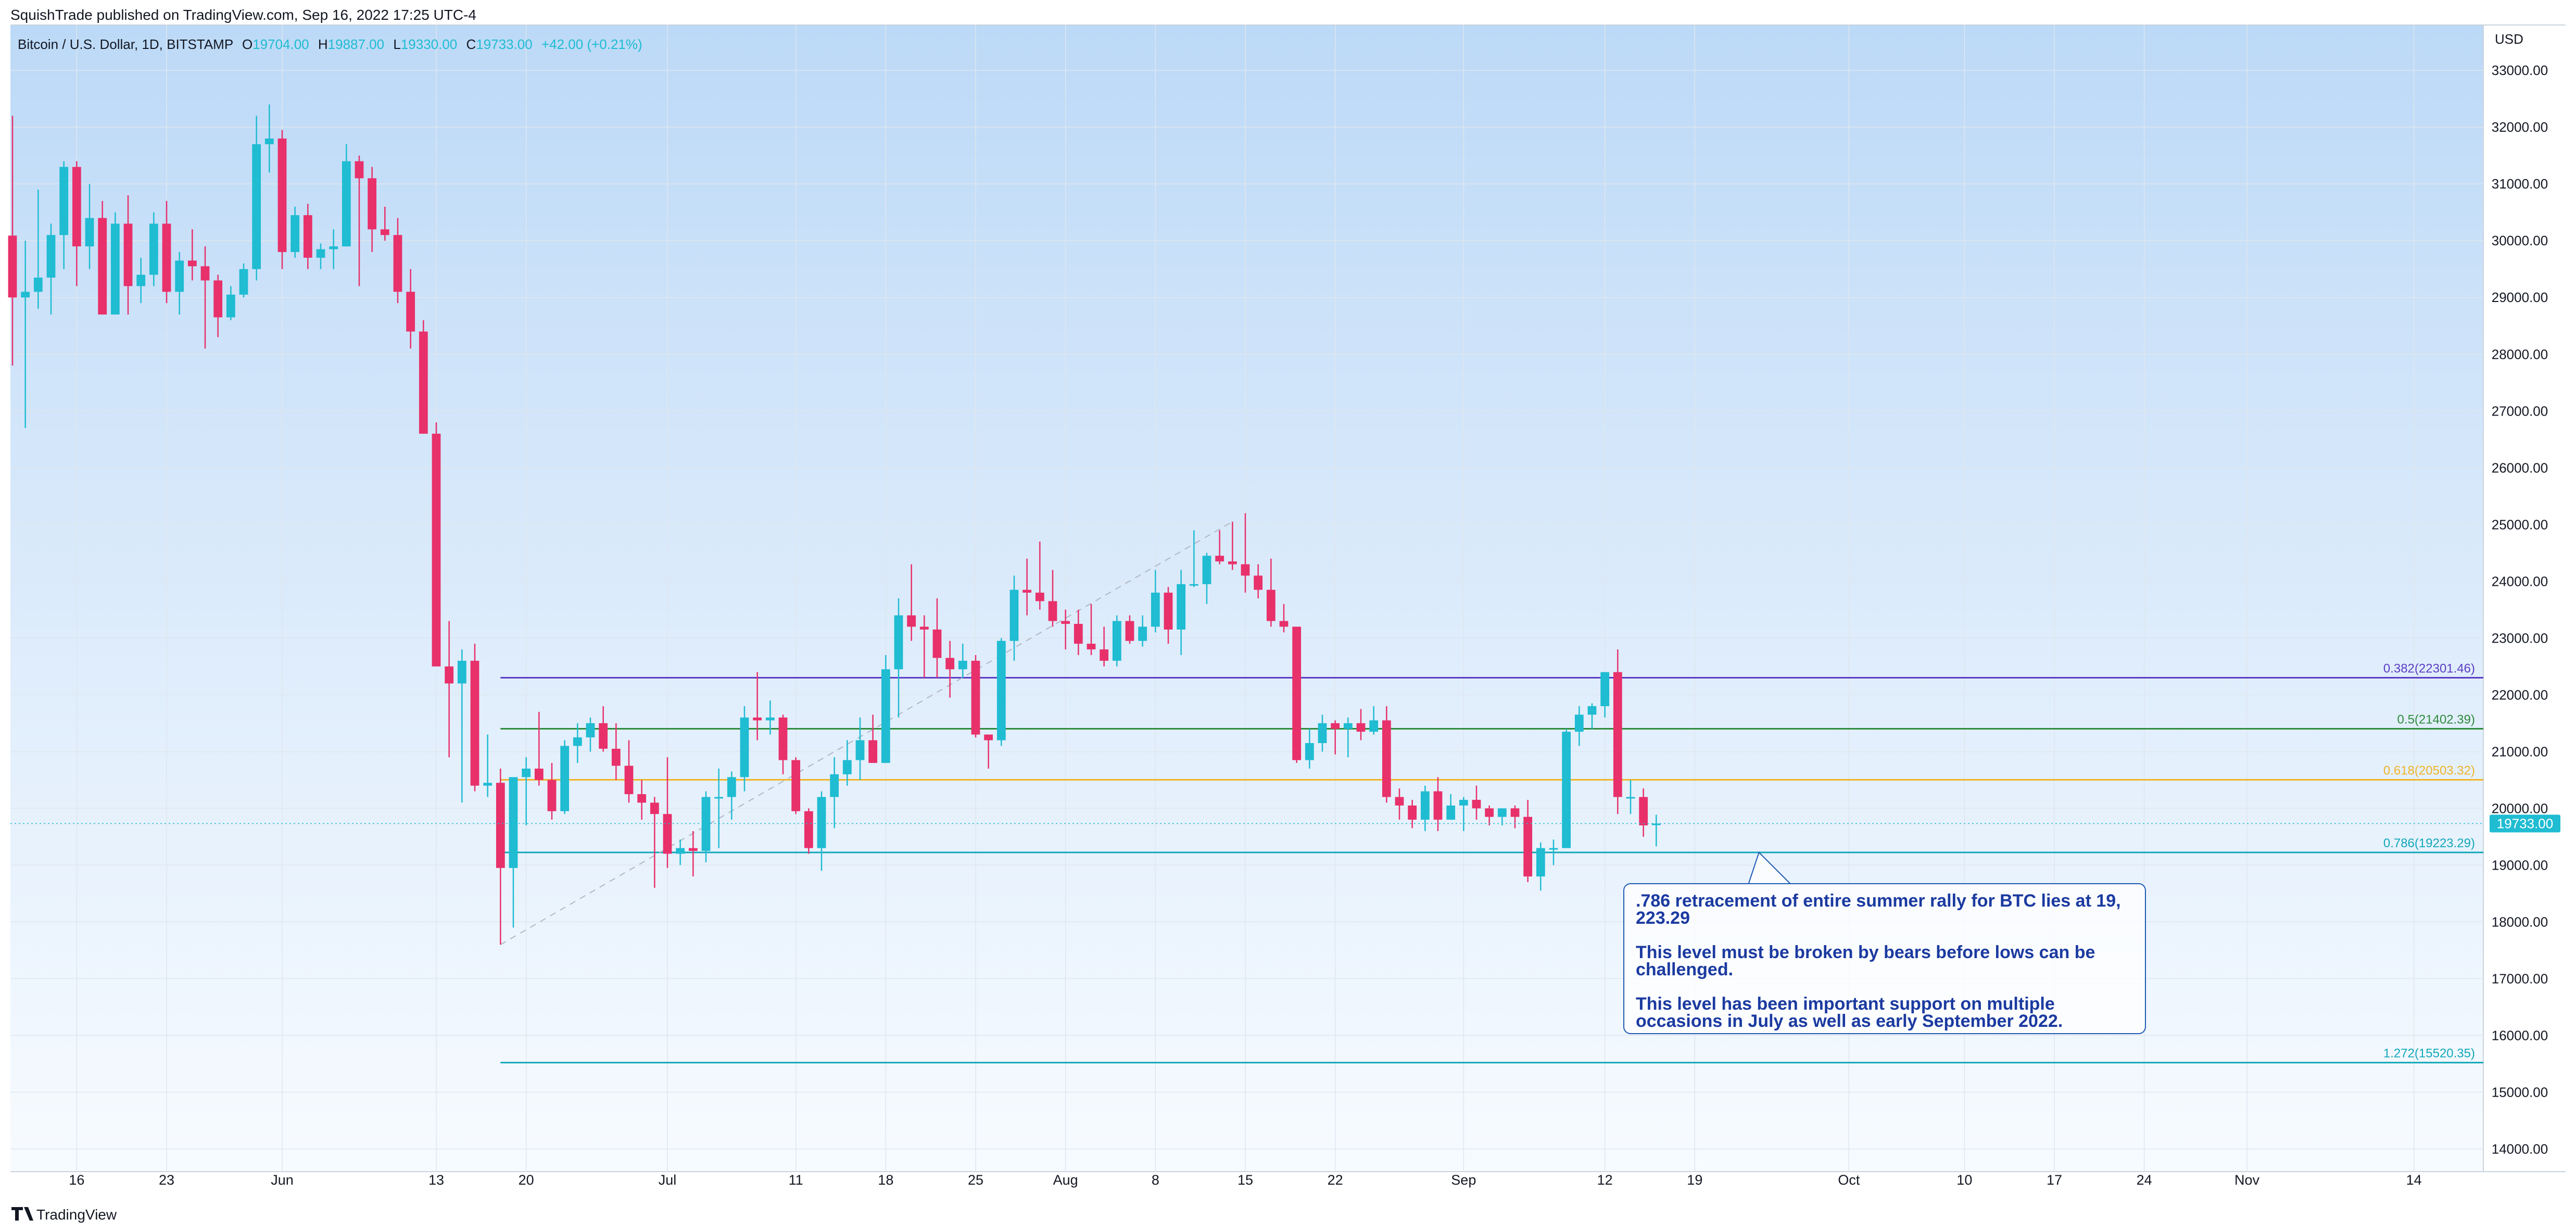  Describe the element at coordinates (64, 1215) in the screenshot. I see `tradingview-logo: TradingView` at that location.